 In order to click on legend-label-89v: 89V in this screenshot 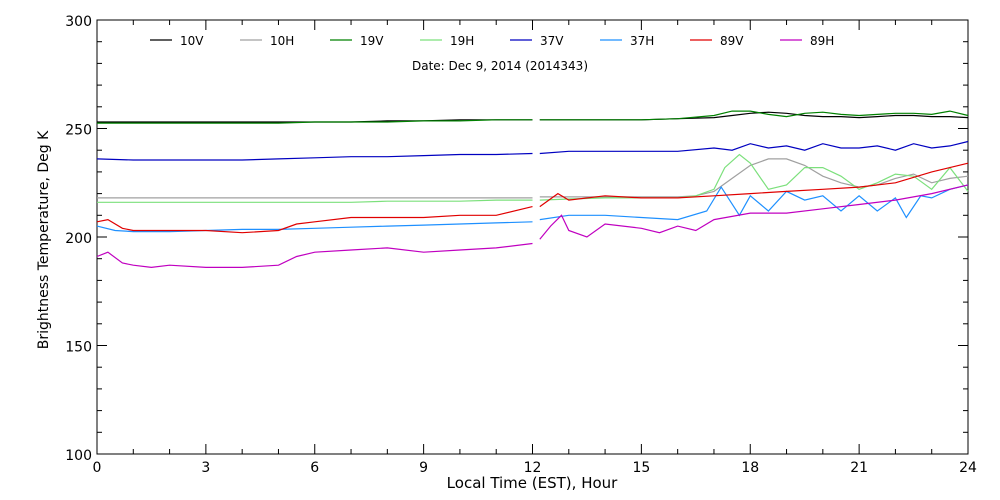, I will do `click(732, 41)`.